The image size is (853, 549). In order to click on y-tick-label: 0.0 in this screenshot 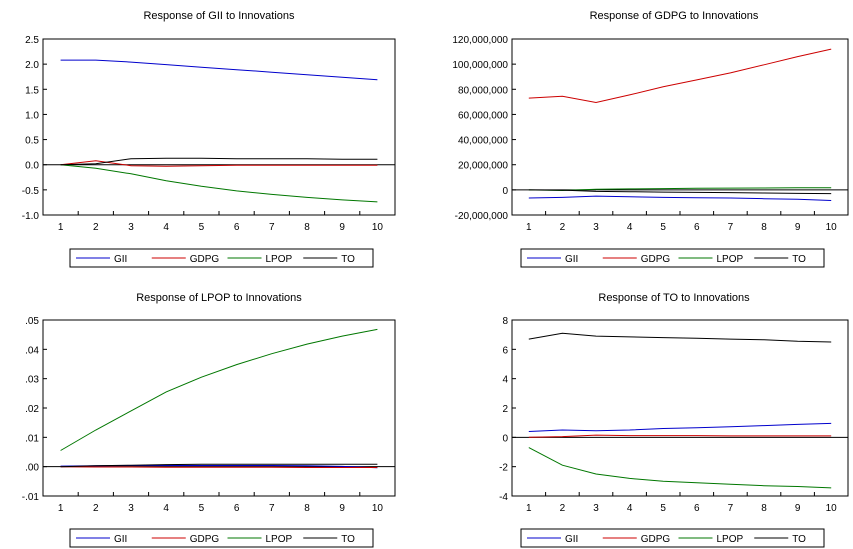, I will do `click(32, 166)`.